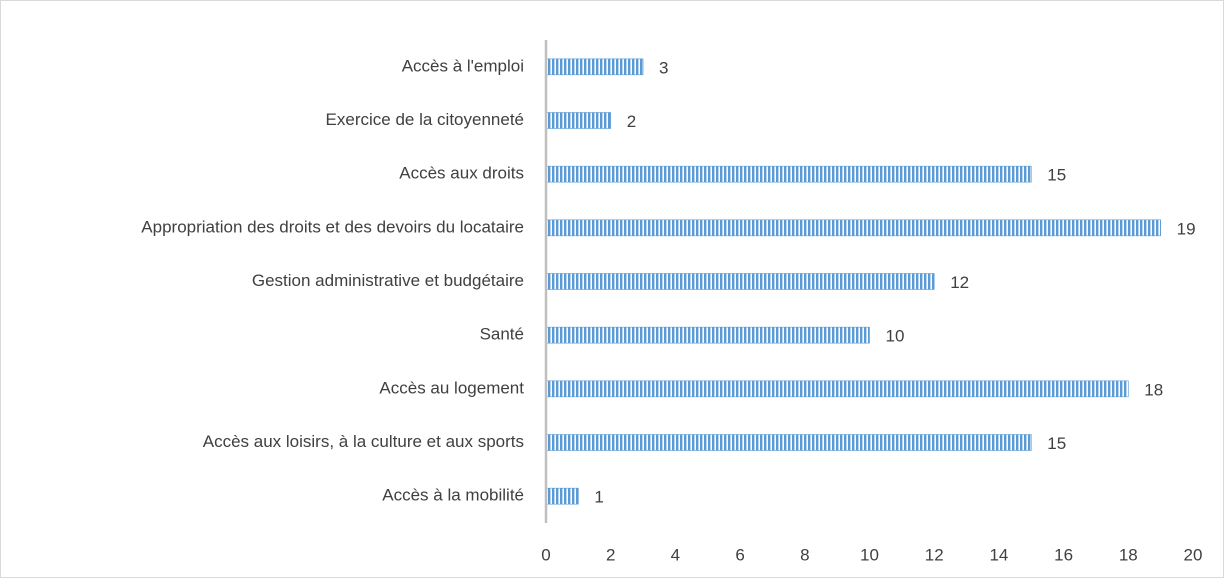  What do you see at coordinates (1063, 554) in the screenshot?
I see `x-tick-label: 16` at bounding box center [1063, 554].